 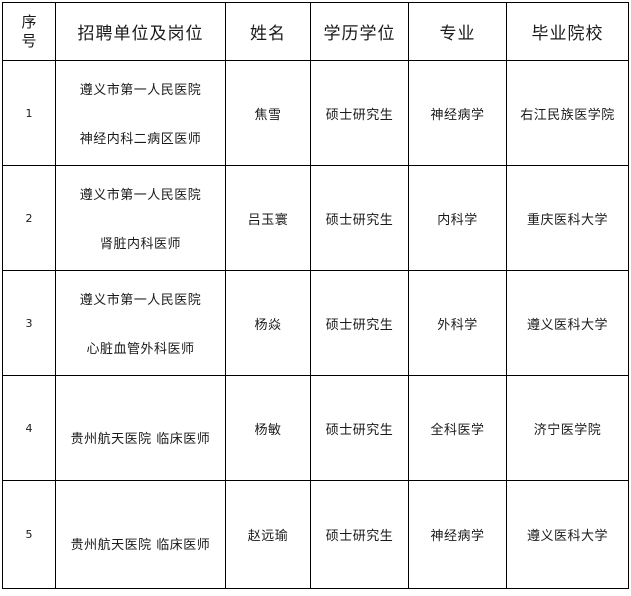 I want to click on cell-school: 济宁医学院, so click(x=567, y=428).